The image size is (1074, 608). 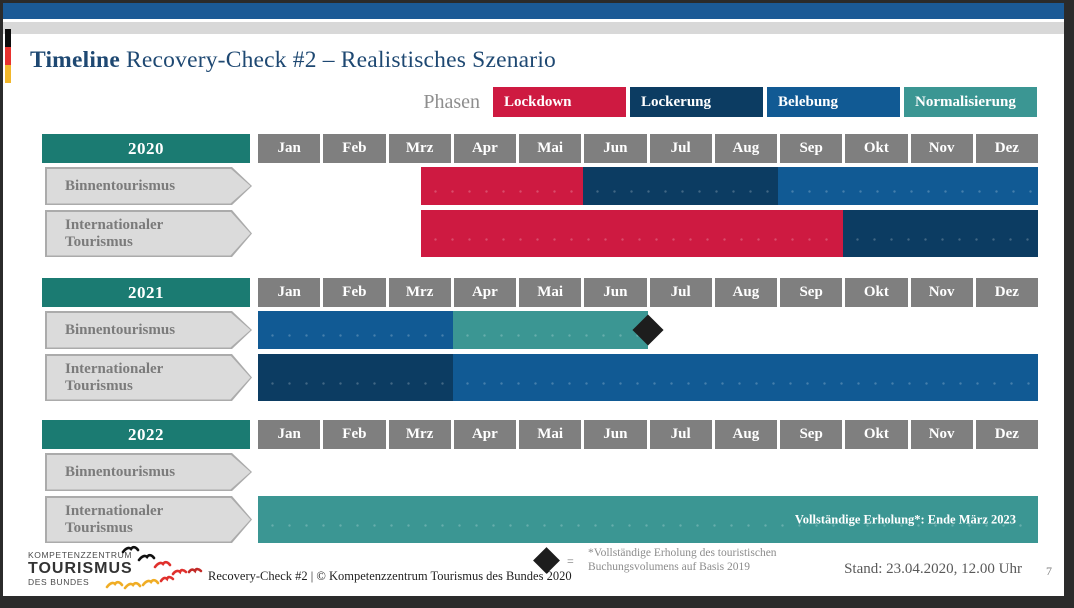 What do you see at coordinates (1006, 148) in the screenshot?
I see `month-cell-dez: Dez` at bounding box center [1006, 148].